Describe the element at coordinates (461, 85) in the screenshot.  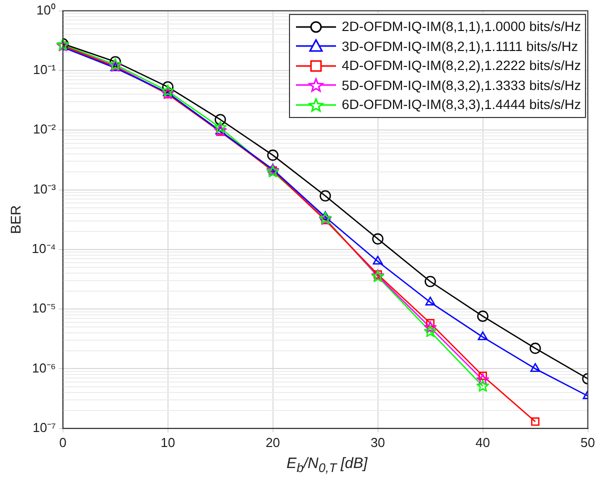
I see `legend-label: 5D-OFDM-IQ-IM(8,3,2),1.3333 bits/s/Hz` at that location.